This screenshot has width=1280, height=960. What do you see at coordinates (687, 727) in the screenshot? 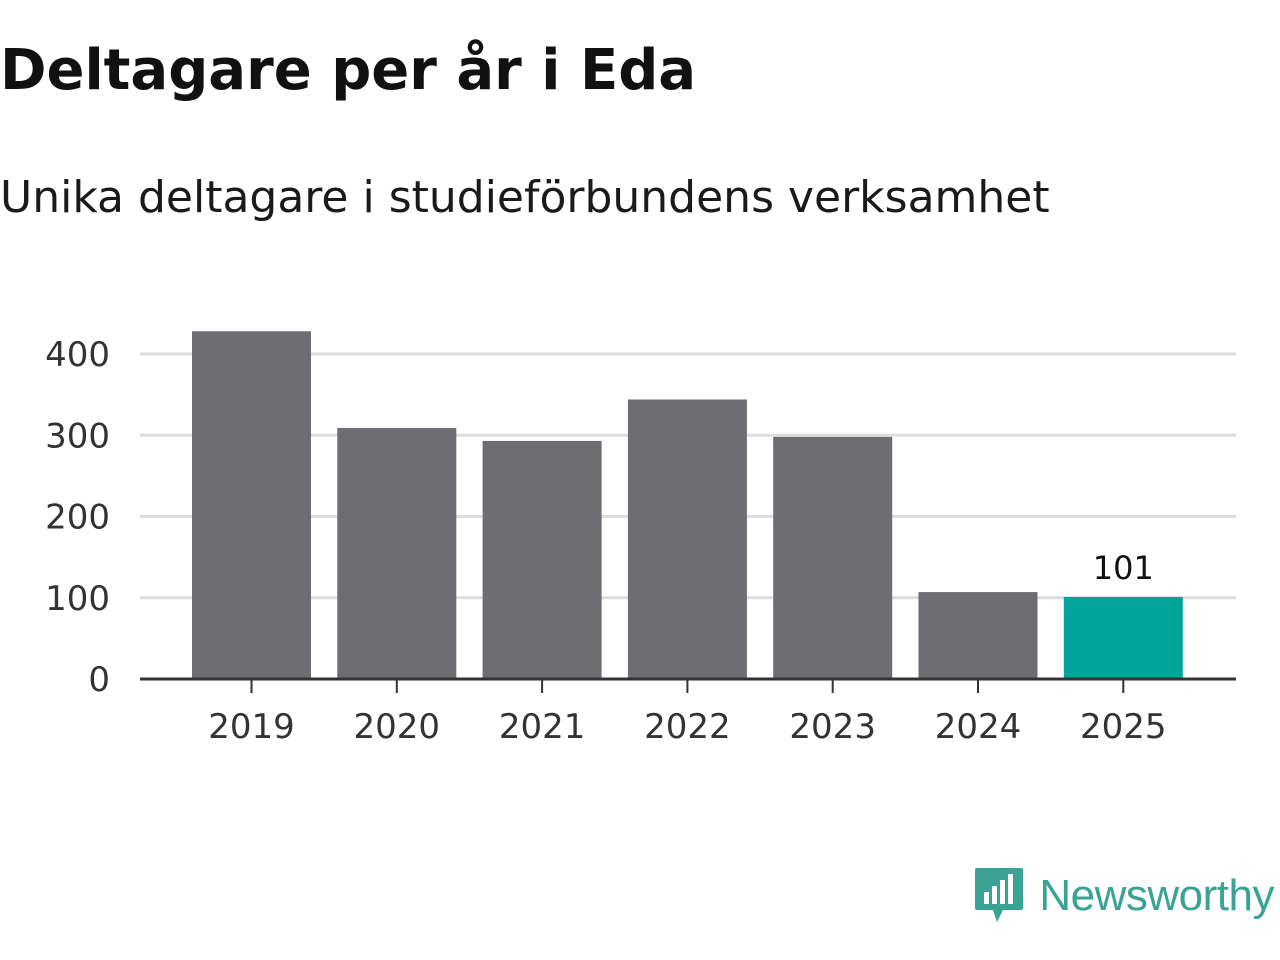
I see `x-tick-label: 2022` at bounding box center [687, 727].